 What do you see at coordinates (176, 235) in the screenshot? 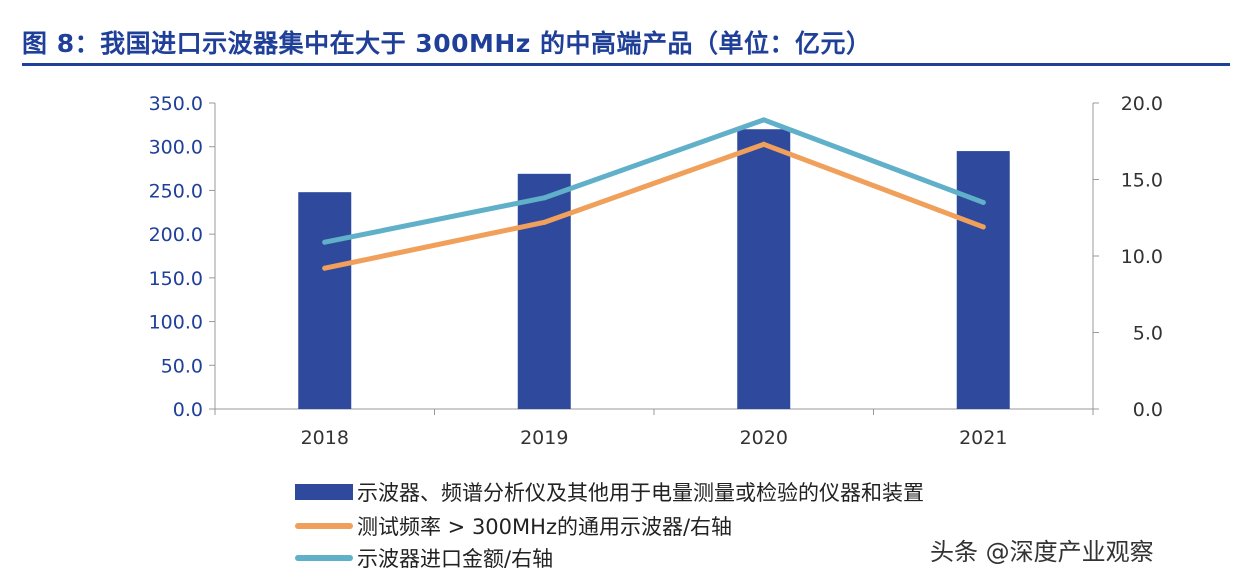
I see `y-left-tick-label: 200.0` at bounding box center [176, 235].